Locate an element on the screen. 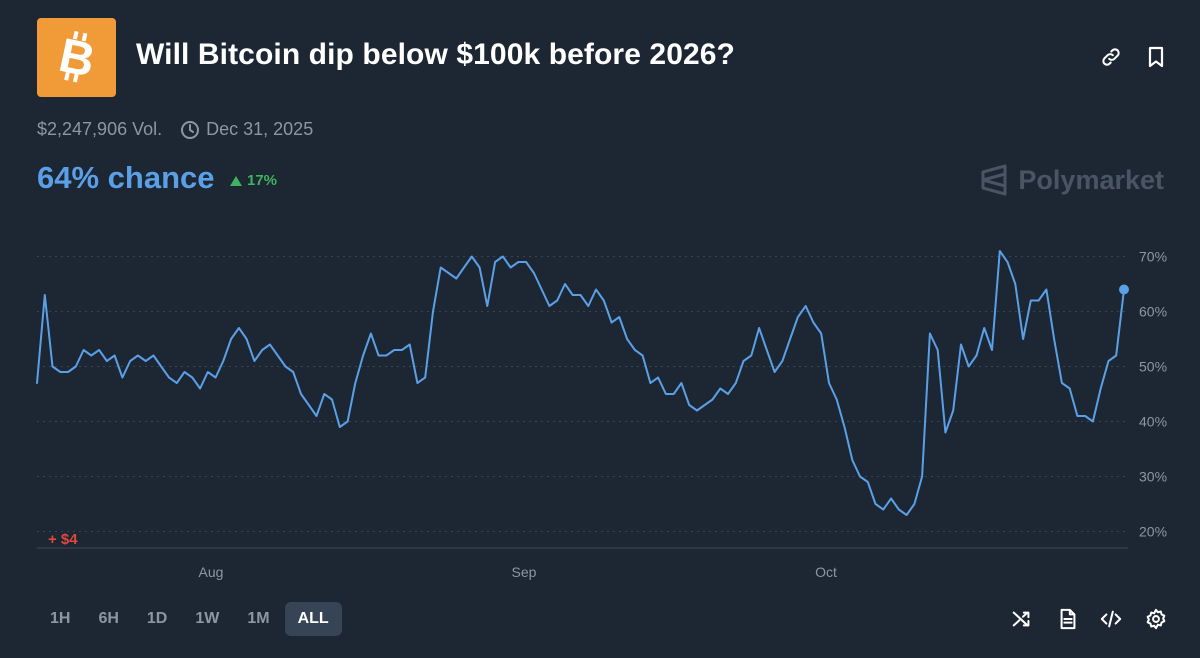 This screenshot has width=1200, height=658. shuffle-icon is located at coordinates (1021, 619).